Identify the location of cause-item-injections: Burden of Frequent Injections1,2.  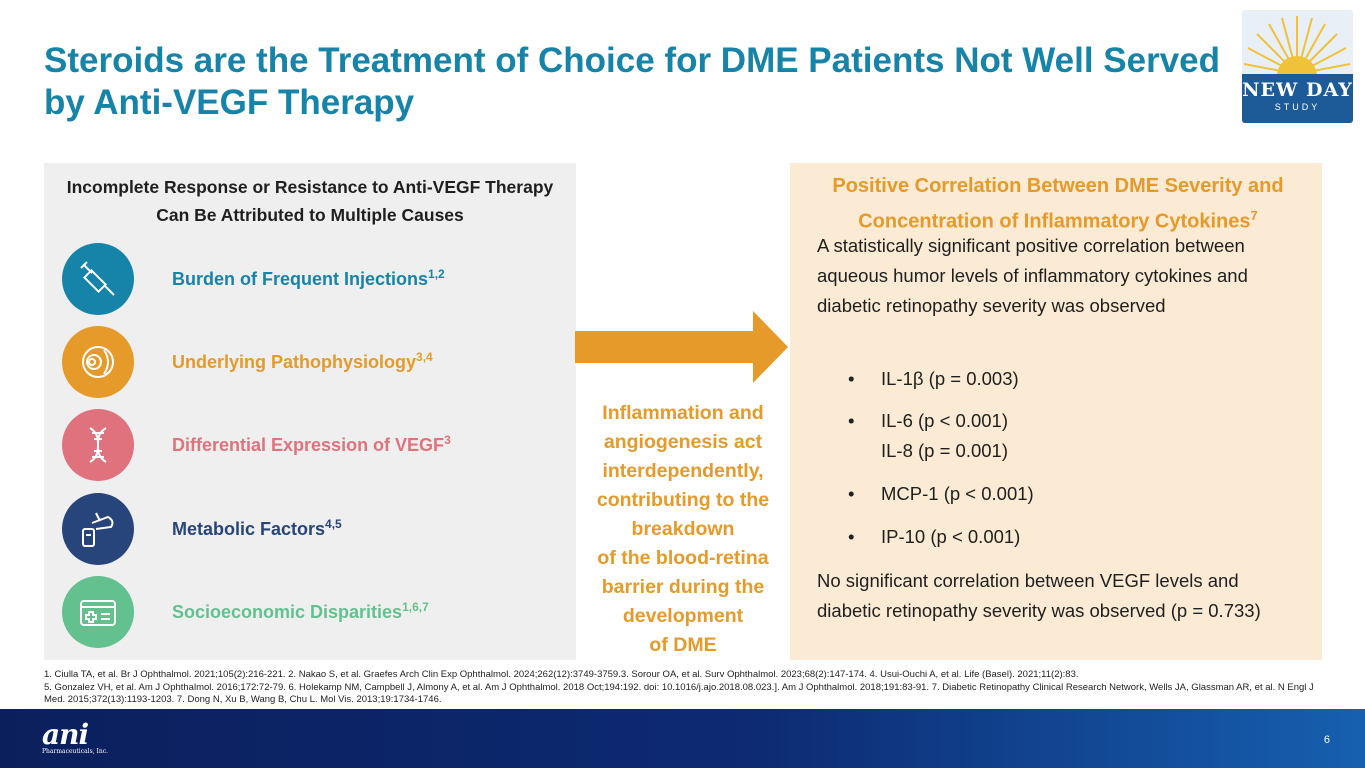
(312, 279).